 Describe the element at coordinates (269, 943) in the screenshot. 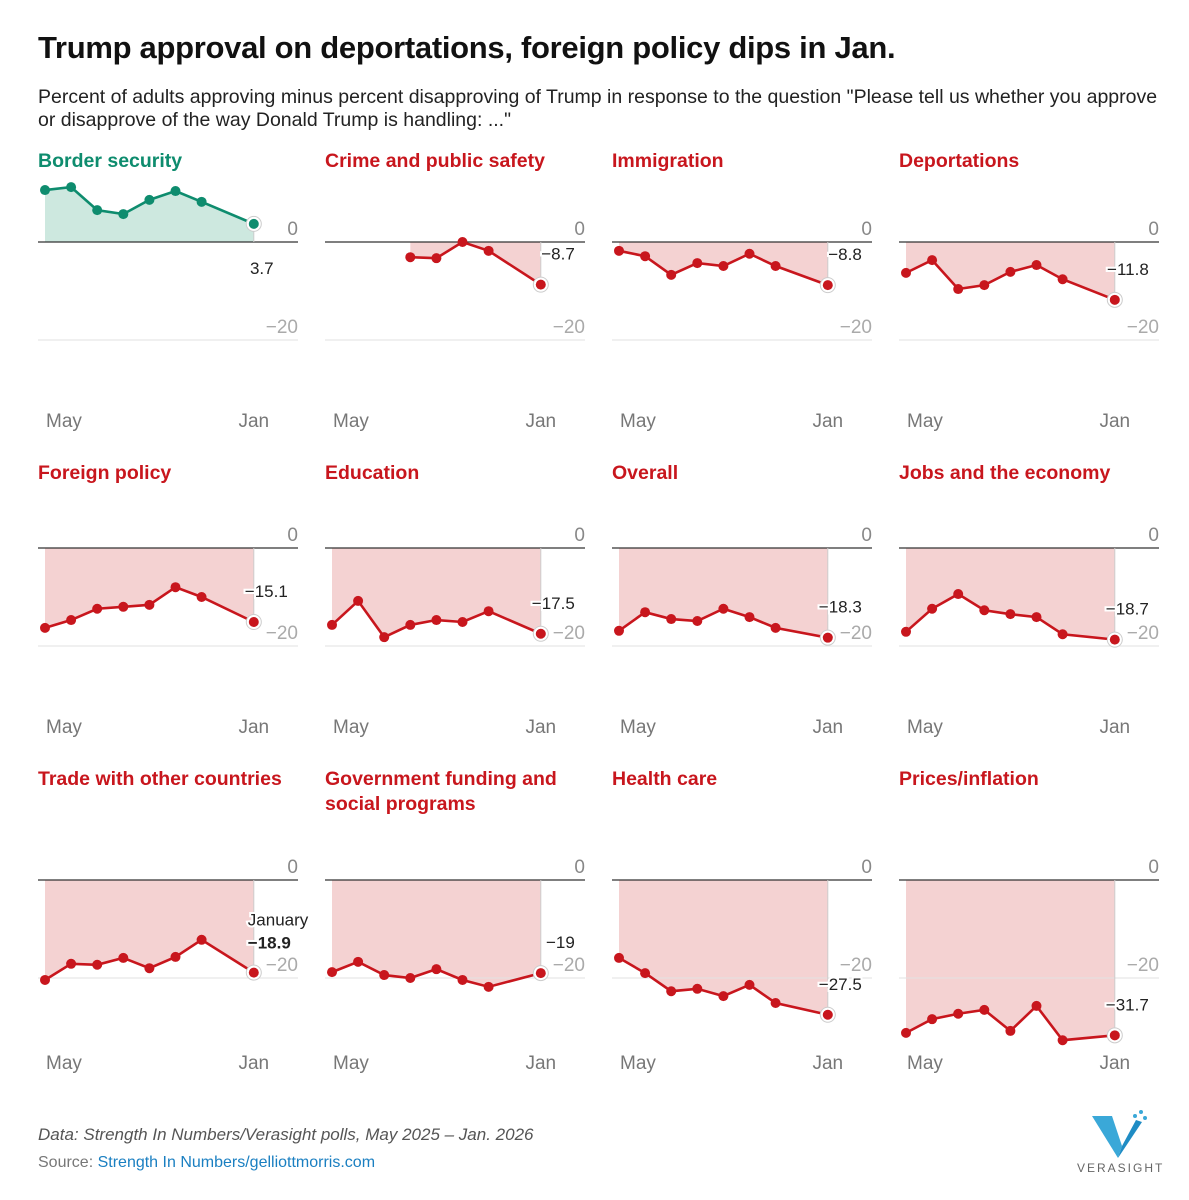

I see `data-label: −18.9` at that location.